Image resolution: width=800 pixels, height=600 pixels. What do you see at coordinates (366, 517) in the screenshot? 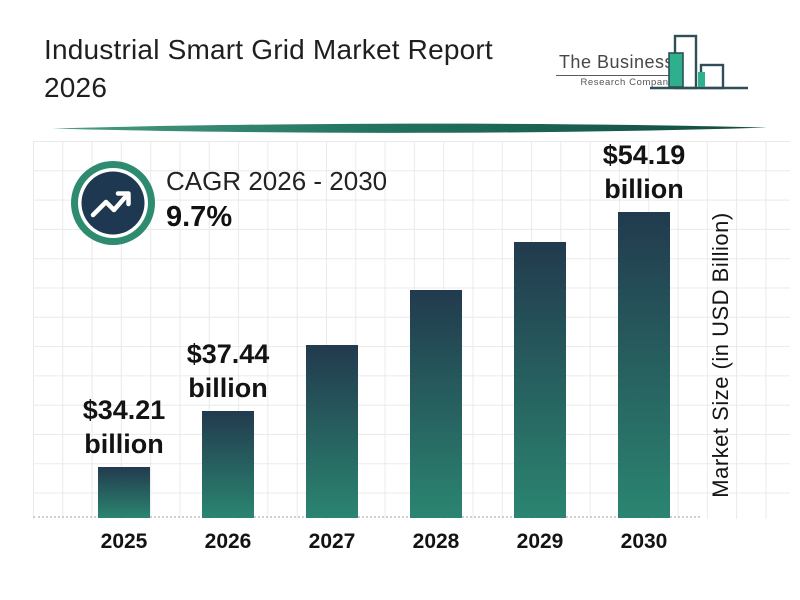
I see `x-axis-baseline` at bounding box center [366, 517].